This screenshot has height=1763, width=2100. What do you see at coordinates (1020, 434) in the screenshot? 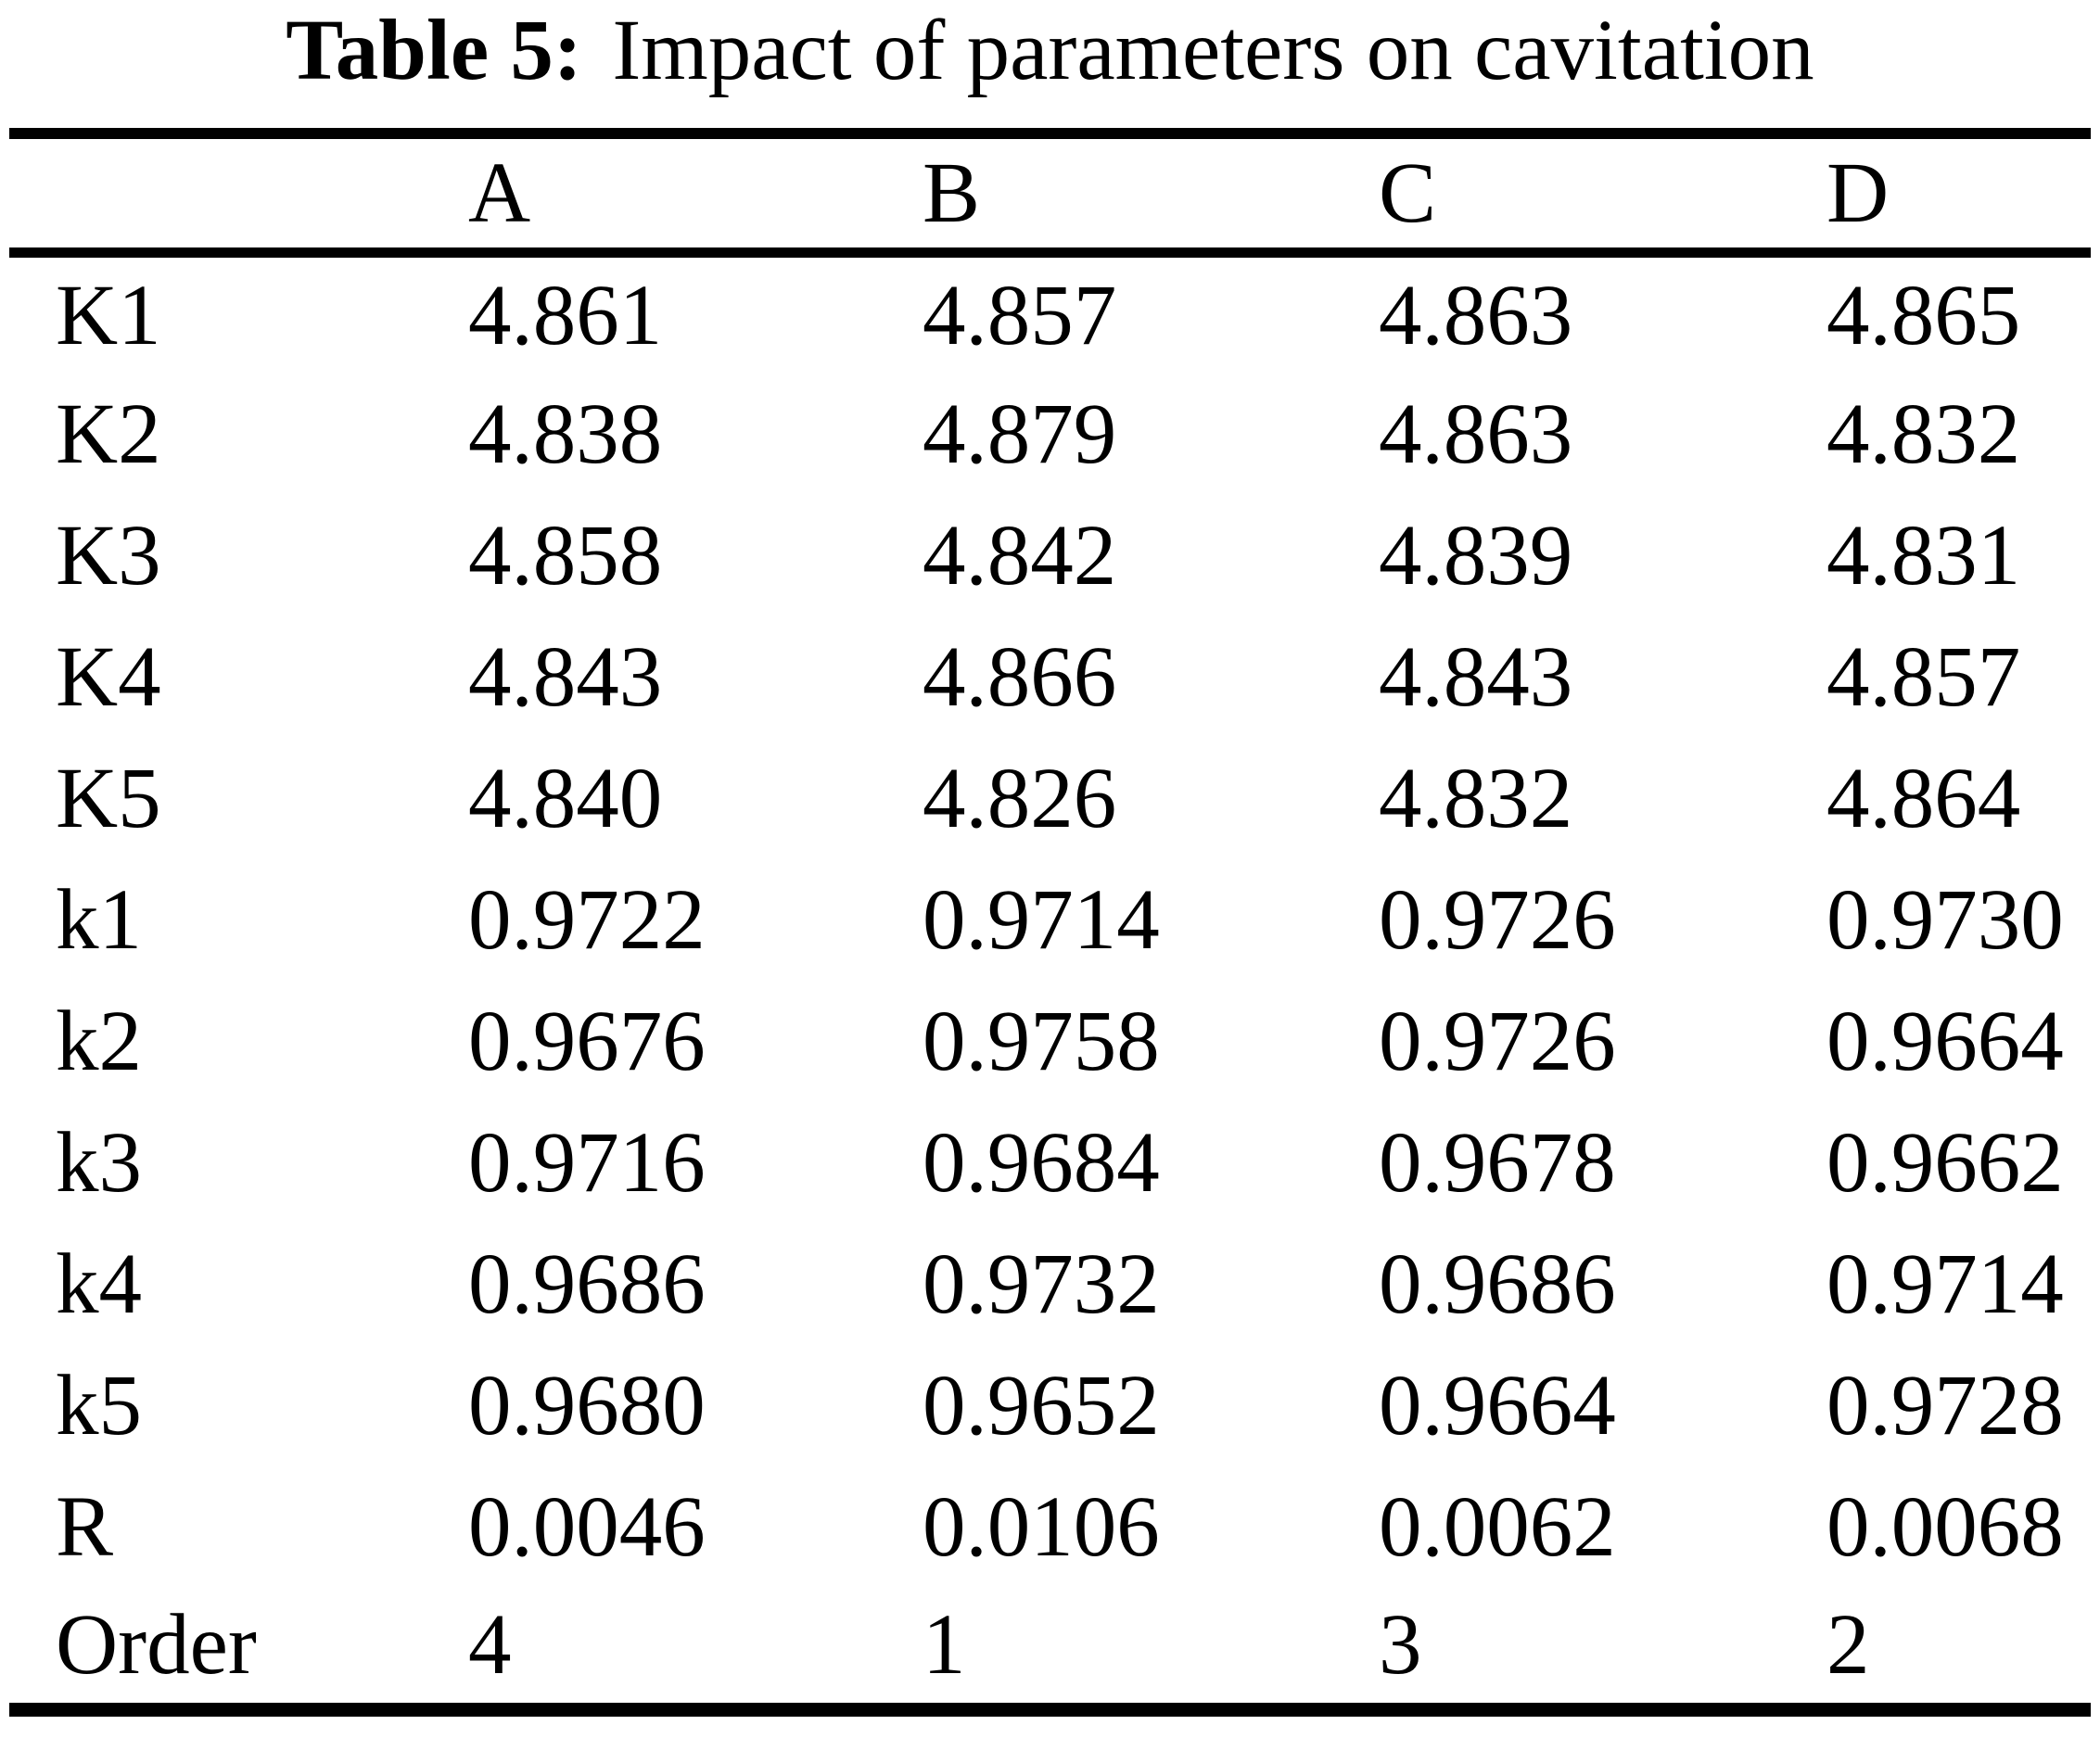
I see `cell: 4.879` at bounding box center [1020, 434].